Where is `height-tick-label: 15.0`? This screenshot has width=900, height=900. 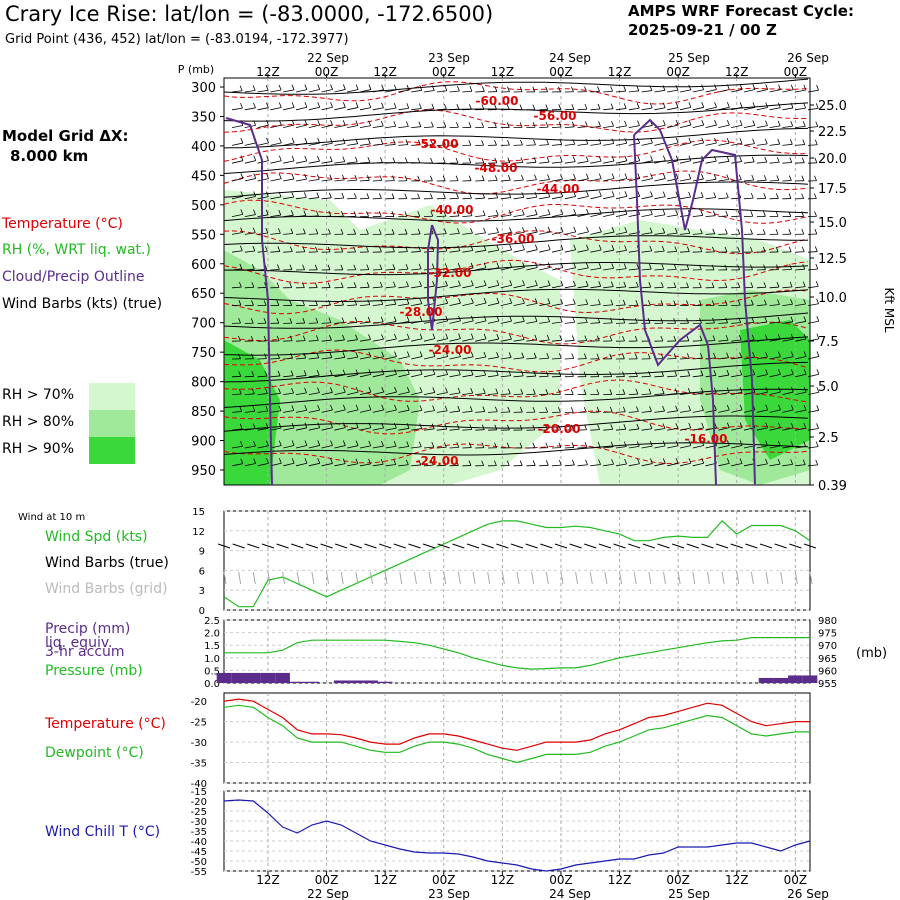
height-tick-label: 15.0 is located at coordinates (832, 223).